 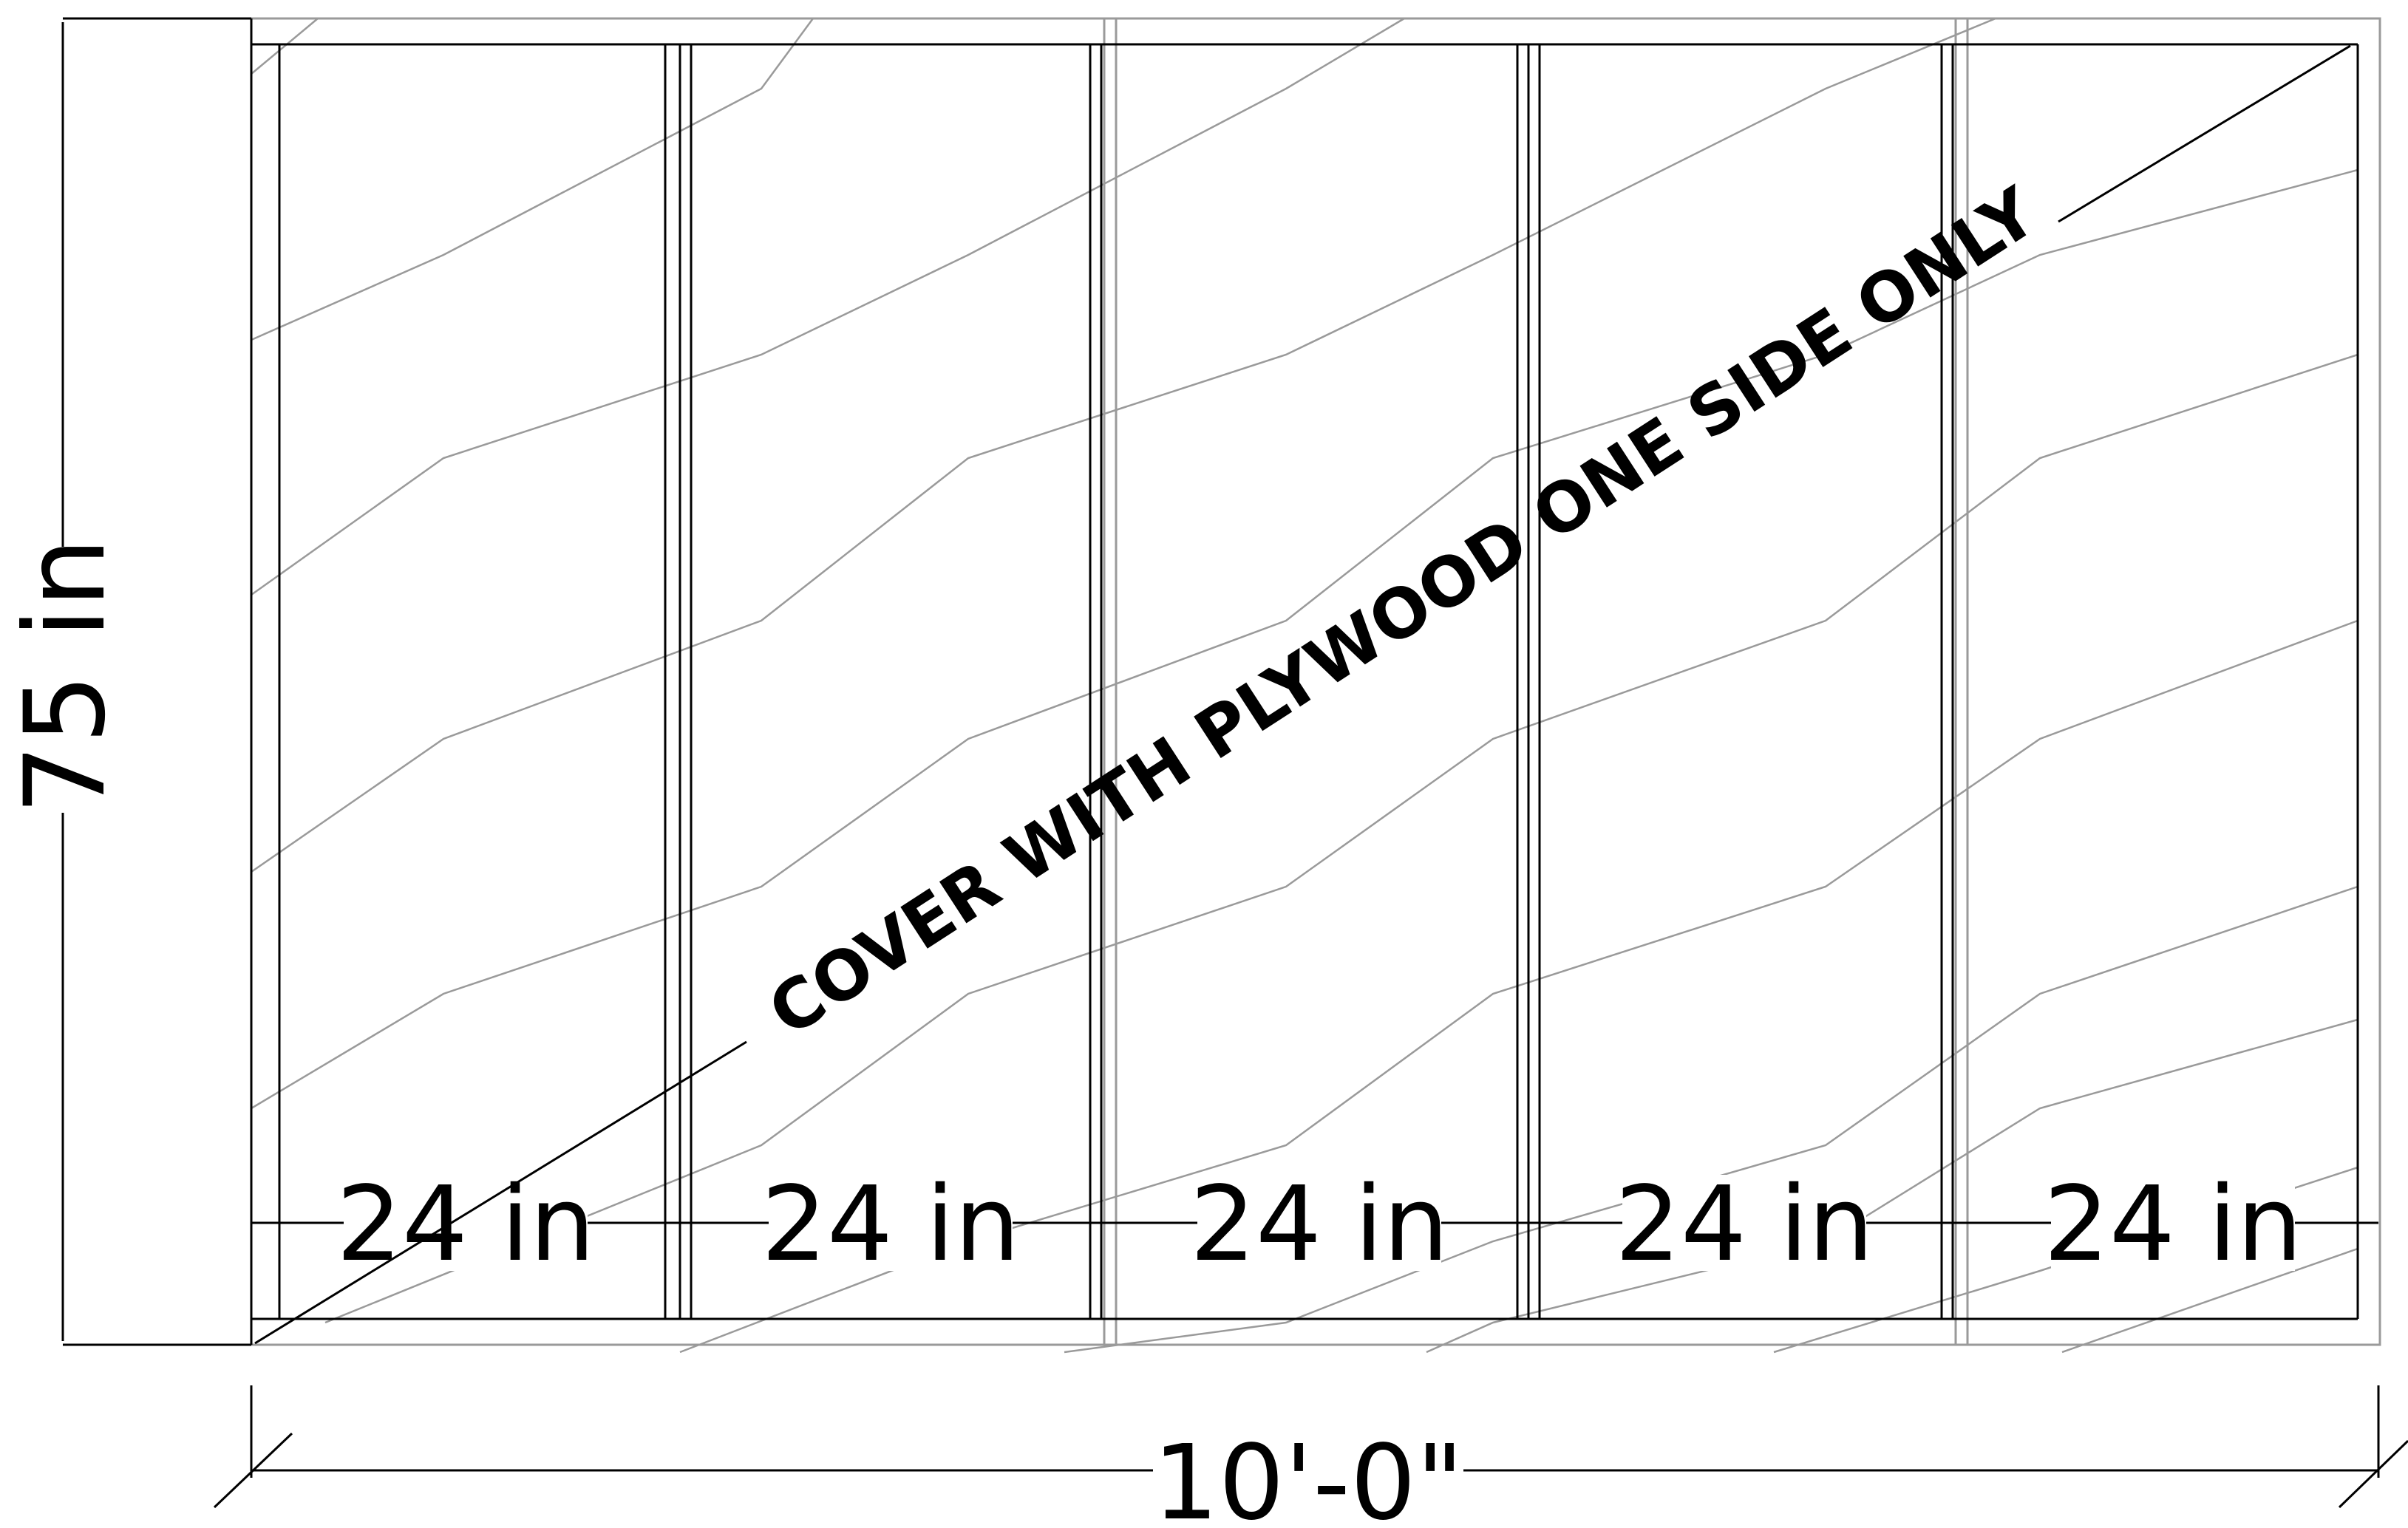 I want to click on width-dimension-label: 10'-0", so click(x=1308, y=1475).